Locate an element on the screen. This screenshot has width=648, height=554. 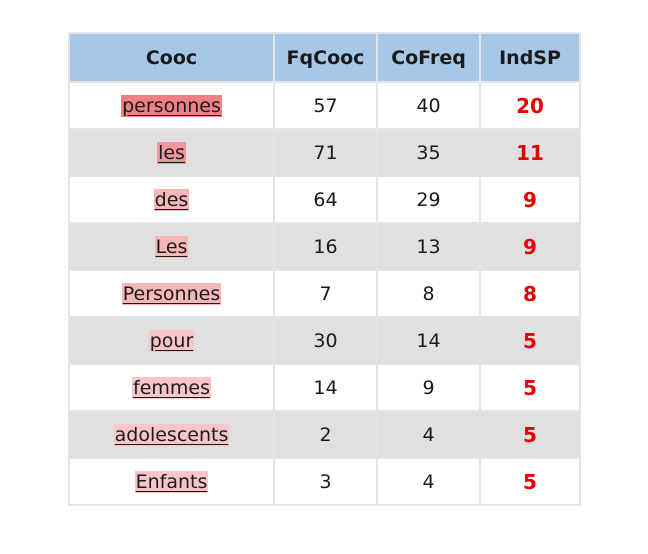
cooc-cell: Personnes is located at coordinates (171, 293).